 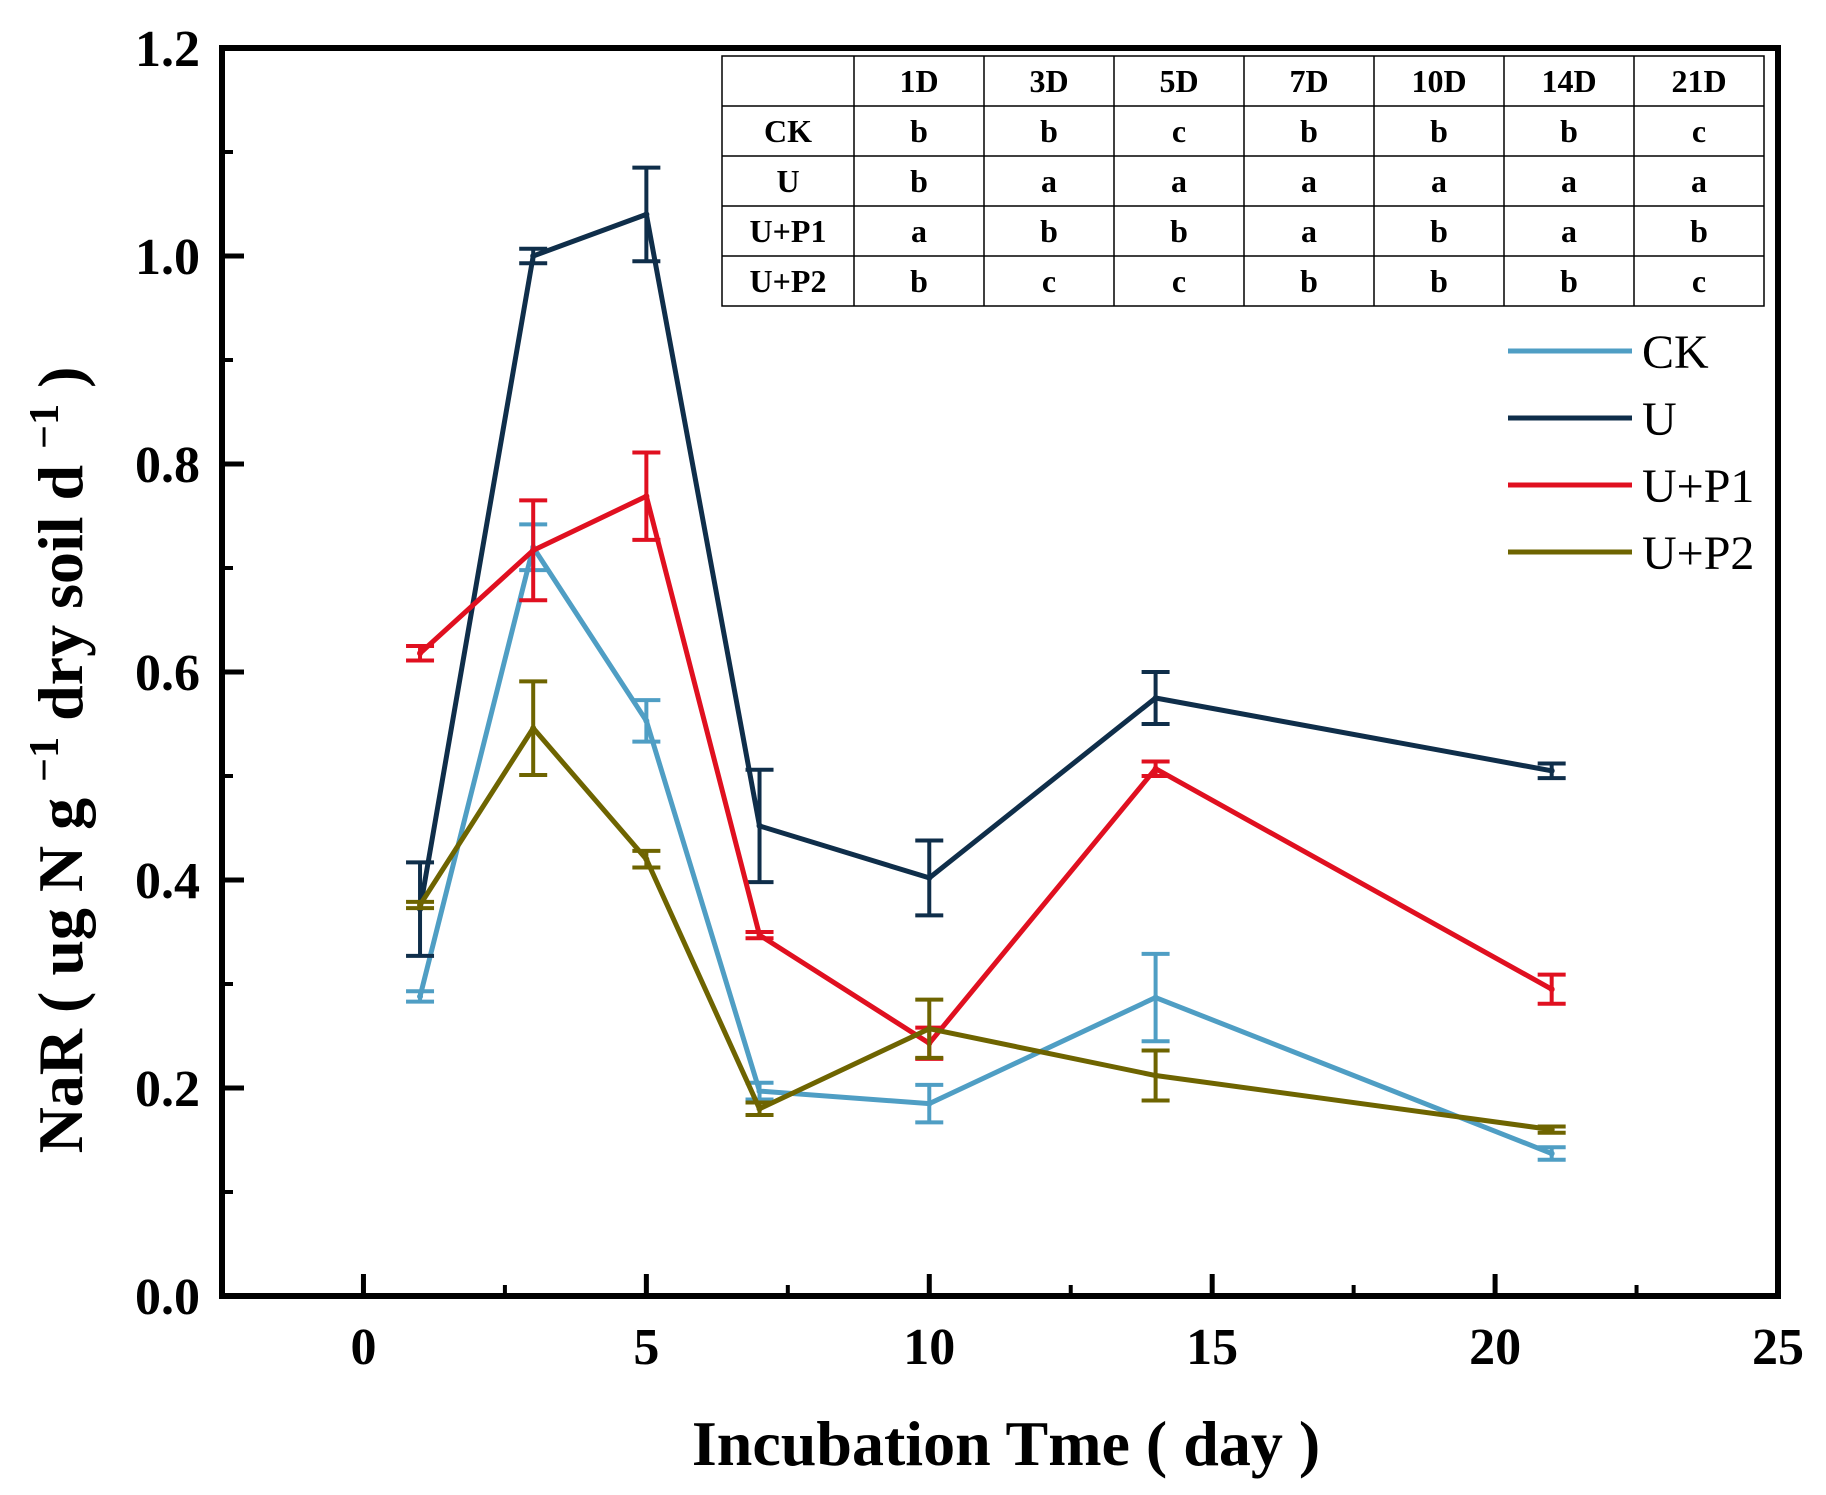 I want to click on legend-label: CK, so click(x=1675, y=352).